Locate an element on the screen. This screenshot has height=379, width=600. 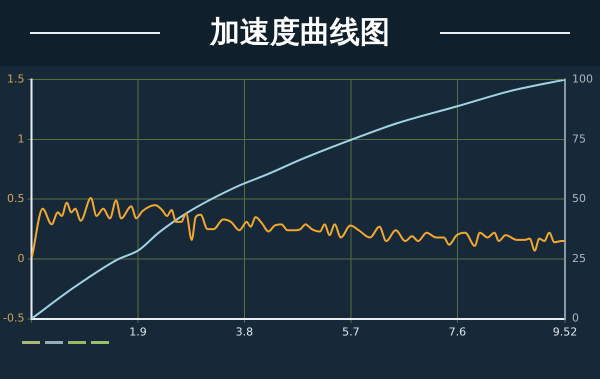
y2-tick-label: 25 is located at coordinates (579, 258).